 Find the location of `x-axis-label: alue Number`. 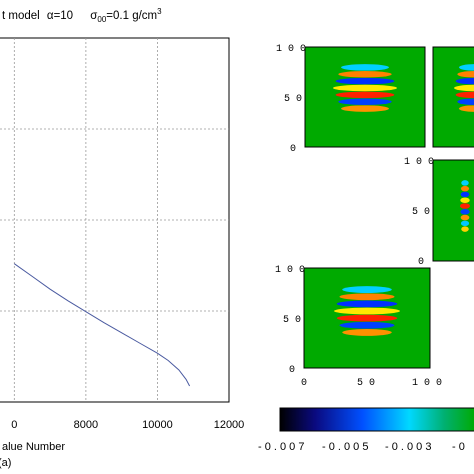

x-axis-label: alue Number is located at coordinates (33, 447).